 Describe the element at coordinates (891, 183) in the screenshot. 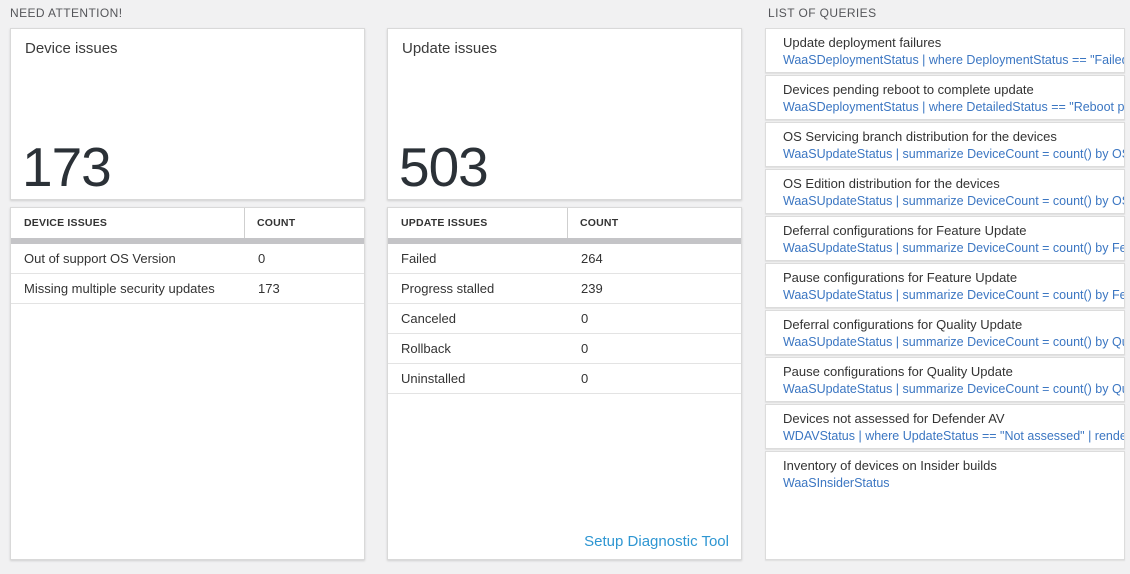

I see `query-title: OS Edition distribution for the devices` at that location.